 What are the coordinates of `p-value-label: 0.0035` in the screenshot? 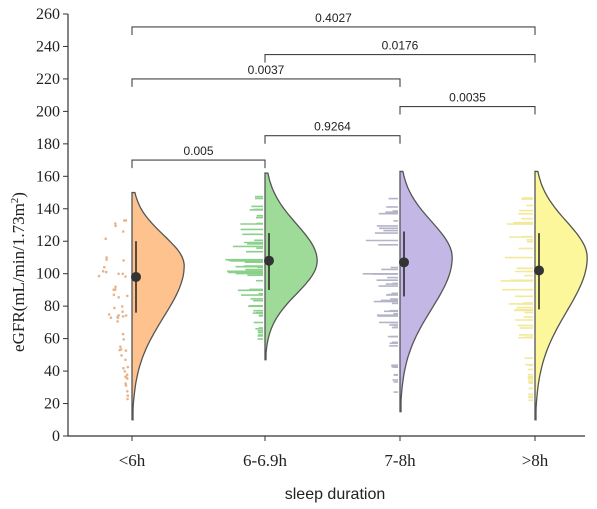 It's located at (467, 98).